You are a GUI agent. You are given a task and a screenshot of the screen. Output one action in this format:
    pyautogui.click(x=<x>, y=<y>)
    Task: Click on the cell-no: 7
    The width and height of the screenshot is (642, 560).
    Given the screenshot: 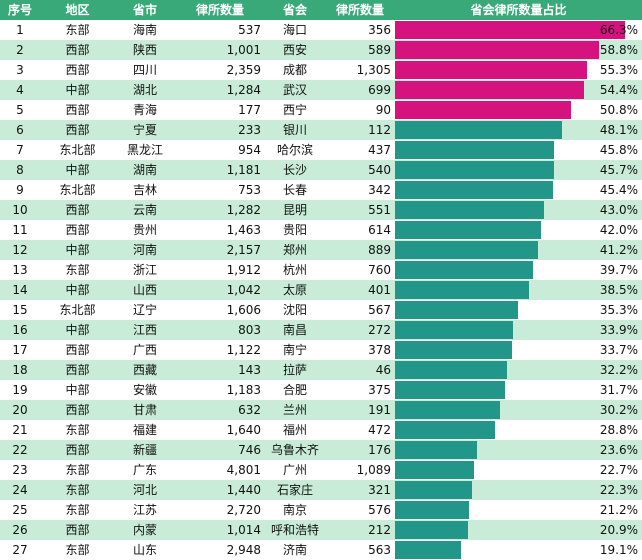 What is the action you would take?
    pyautogui.click(x=20, y=150)
    